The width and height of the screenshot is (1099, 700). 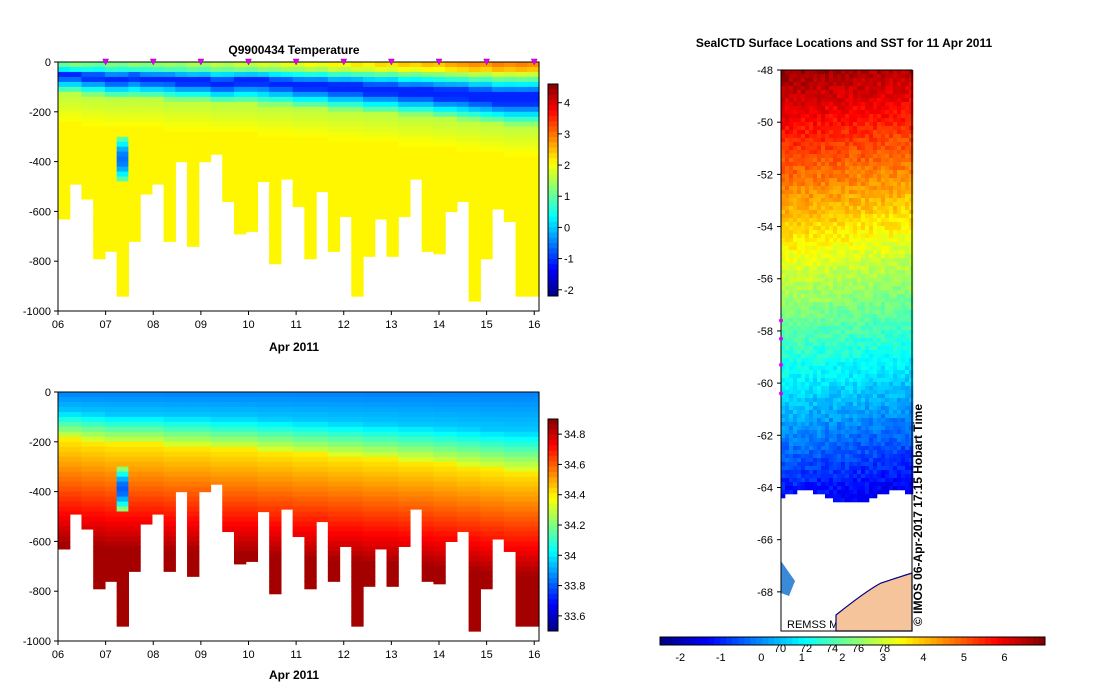 What do you see at coordinates (574, 587) in the screenshot?
I see `sal-colorbar-tick-label: 33.8` at bounding box center [574, 587].